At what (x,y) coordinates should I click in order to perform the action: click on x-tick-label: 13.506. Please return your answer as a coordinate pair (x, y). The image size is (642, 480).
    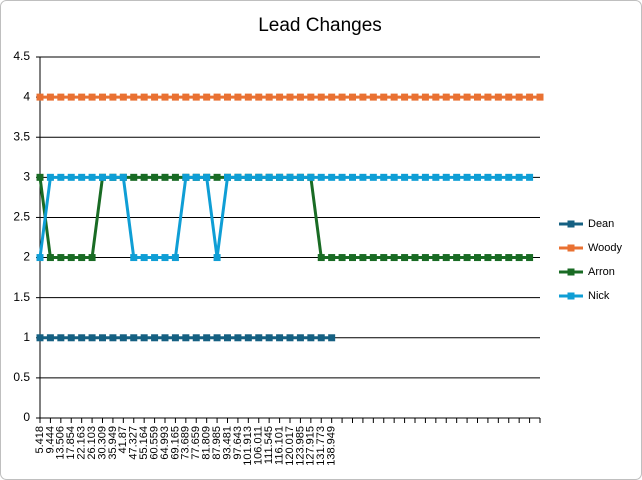
    Looking at the image, I should click on (61, 443).